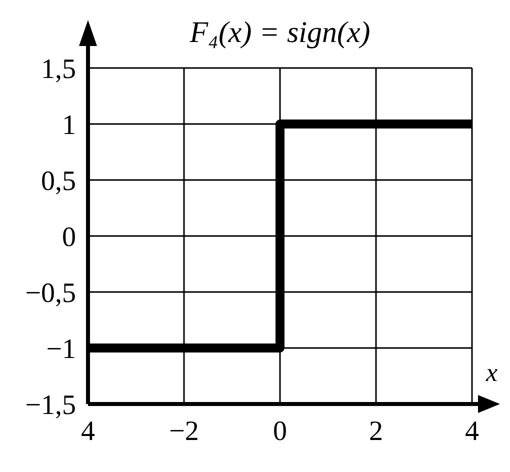 The image size is (510, 472). Describe the element at coordinates (69, 125) in the screenshot. I see `y-tick-label: 1` at that location.